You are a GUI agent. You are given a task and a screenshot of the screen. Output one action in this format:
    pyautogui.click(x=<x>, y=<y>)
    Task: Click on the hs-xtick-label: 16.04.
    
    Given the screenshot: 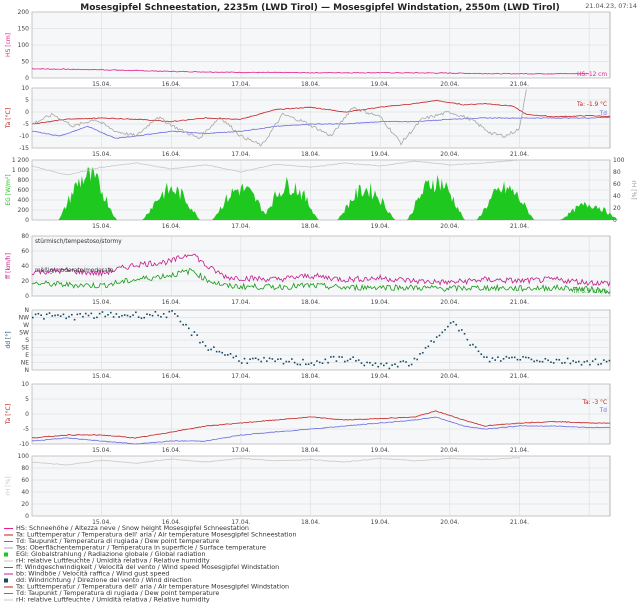 What is the action you would take?
    pyautogui.click(x=171, y=84)
    